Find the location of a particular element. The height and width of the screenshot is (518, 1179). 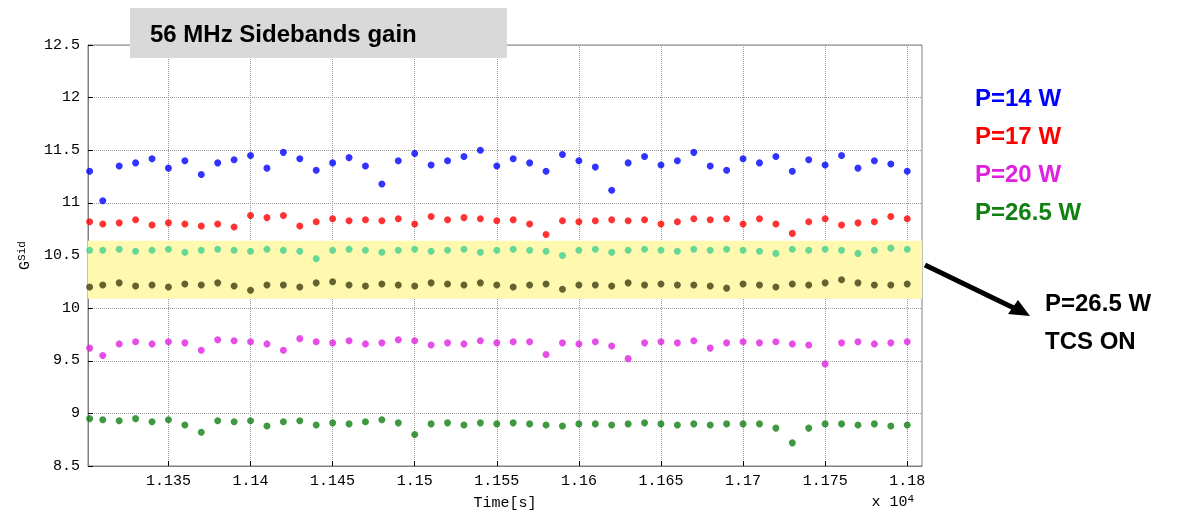

x-tick-label: 1.18 is located at coordinates (907, 481).